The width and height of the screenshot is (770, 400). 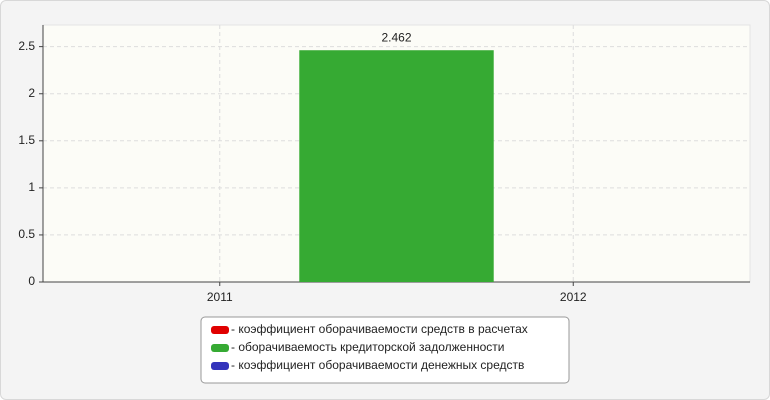 I want to click on legend-box, so click(x=385, y=350).